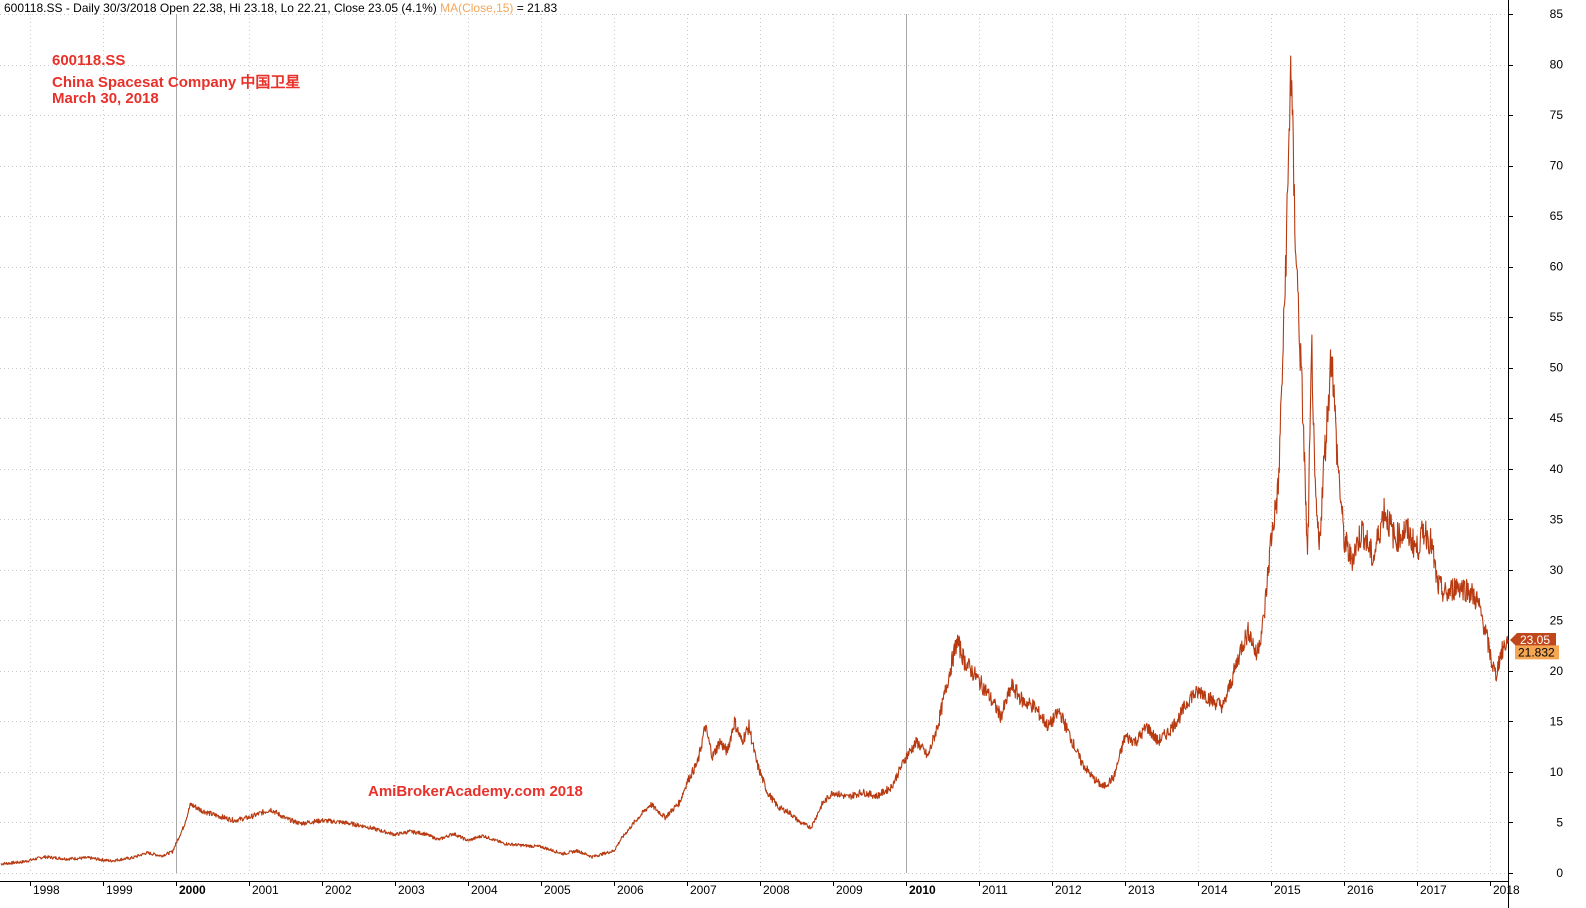 This screenshot has width=1586, height=908. Describe the element at coordinates (1557, 418) in the screenshot. I see `y-tick-label: 45` at that location.